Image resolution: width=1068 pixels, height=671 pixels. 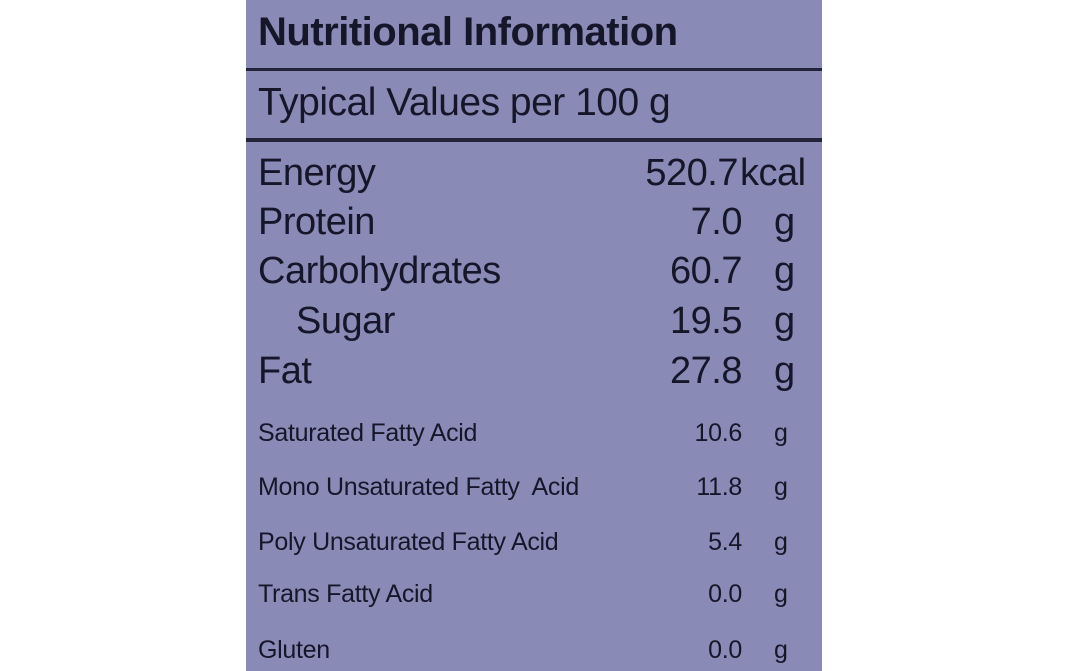 What do you see at coordinates (716, 222) in the screenshot?
I see `nutrient-value: 7.0` at bounding box center [716, 222].